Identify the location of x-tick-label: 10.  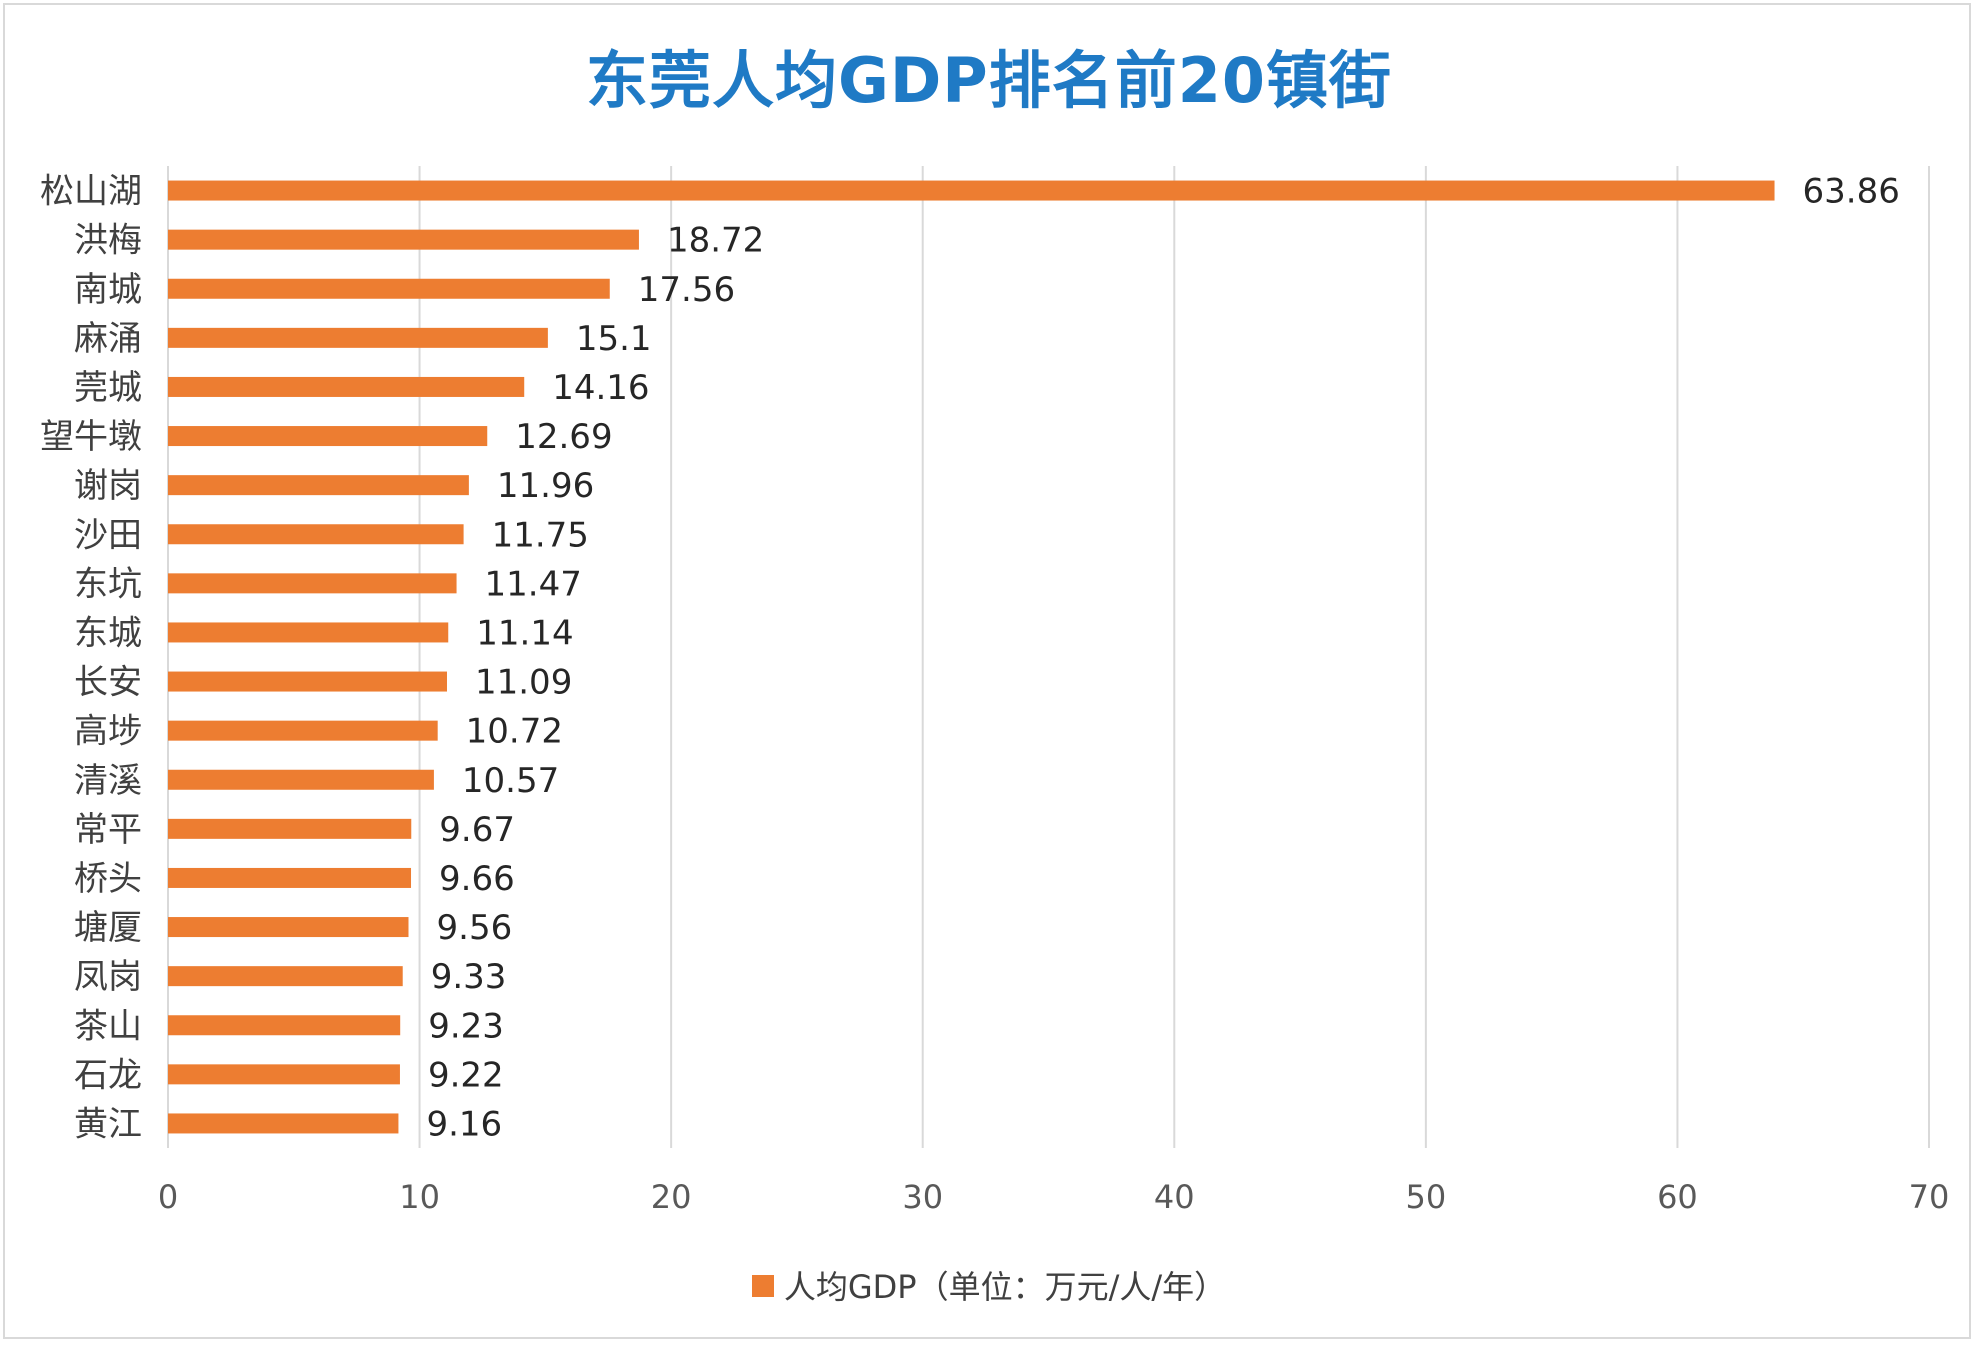
(419, 1197).